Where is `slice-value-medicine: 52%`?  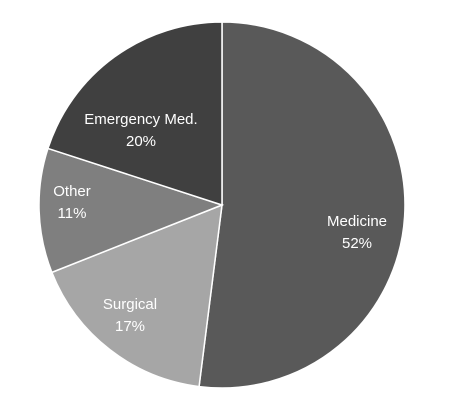
slice-value-medicine: 52% is located at coordinates (357, 243).